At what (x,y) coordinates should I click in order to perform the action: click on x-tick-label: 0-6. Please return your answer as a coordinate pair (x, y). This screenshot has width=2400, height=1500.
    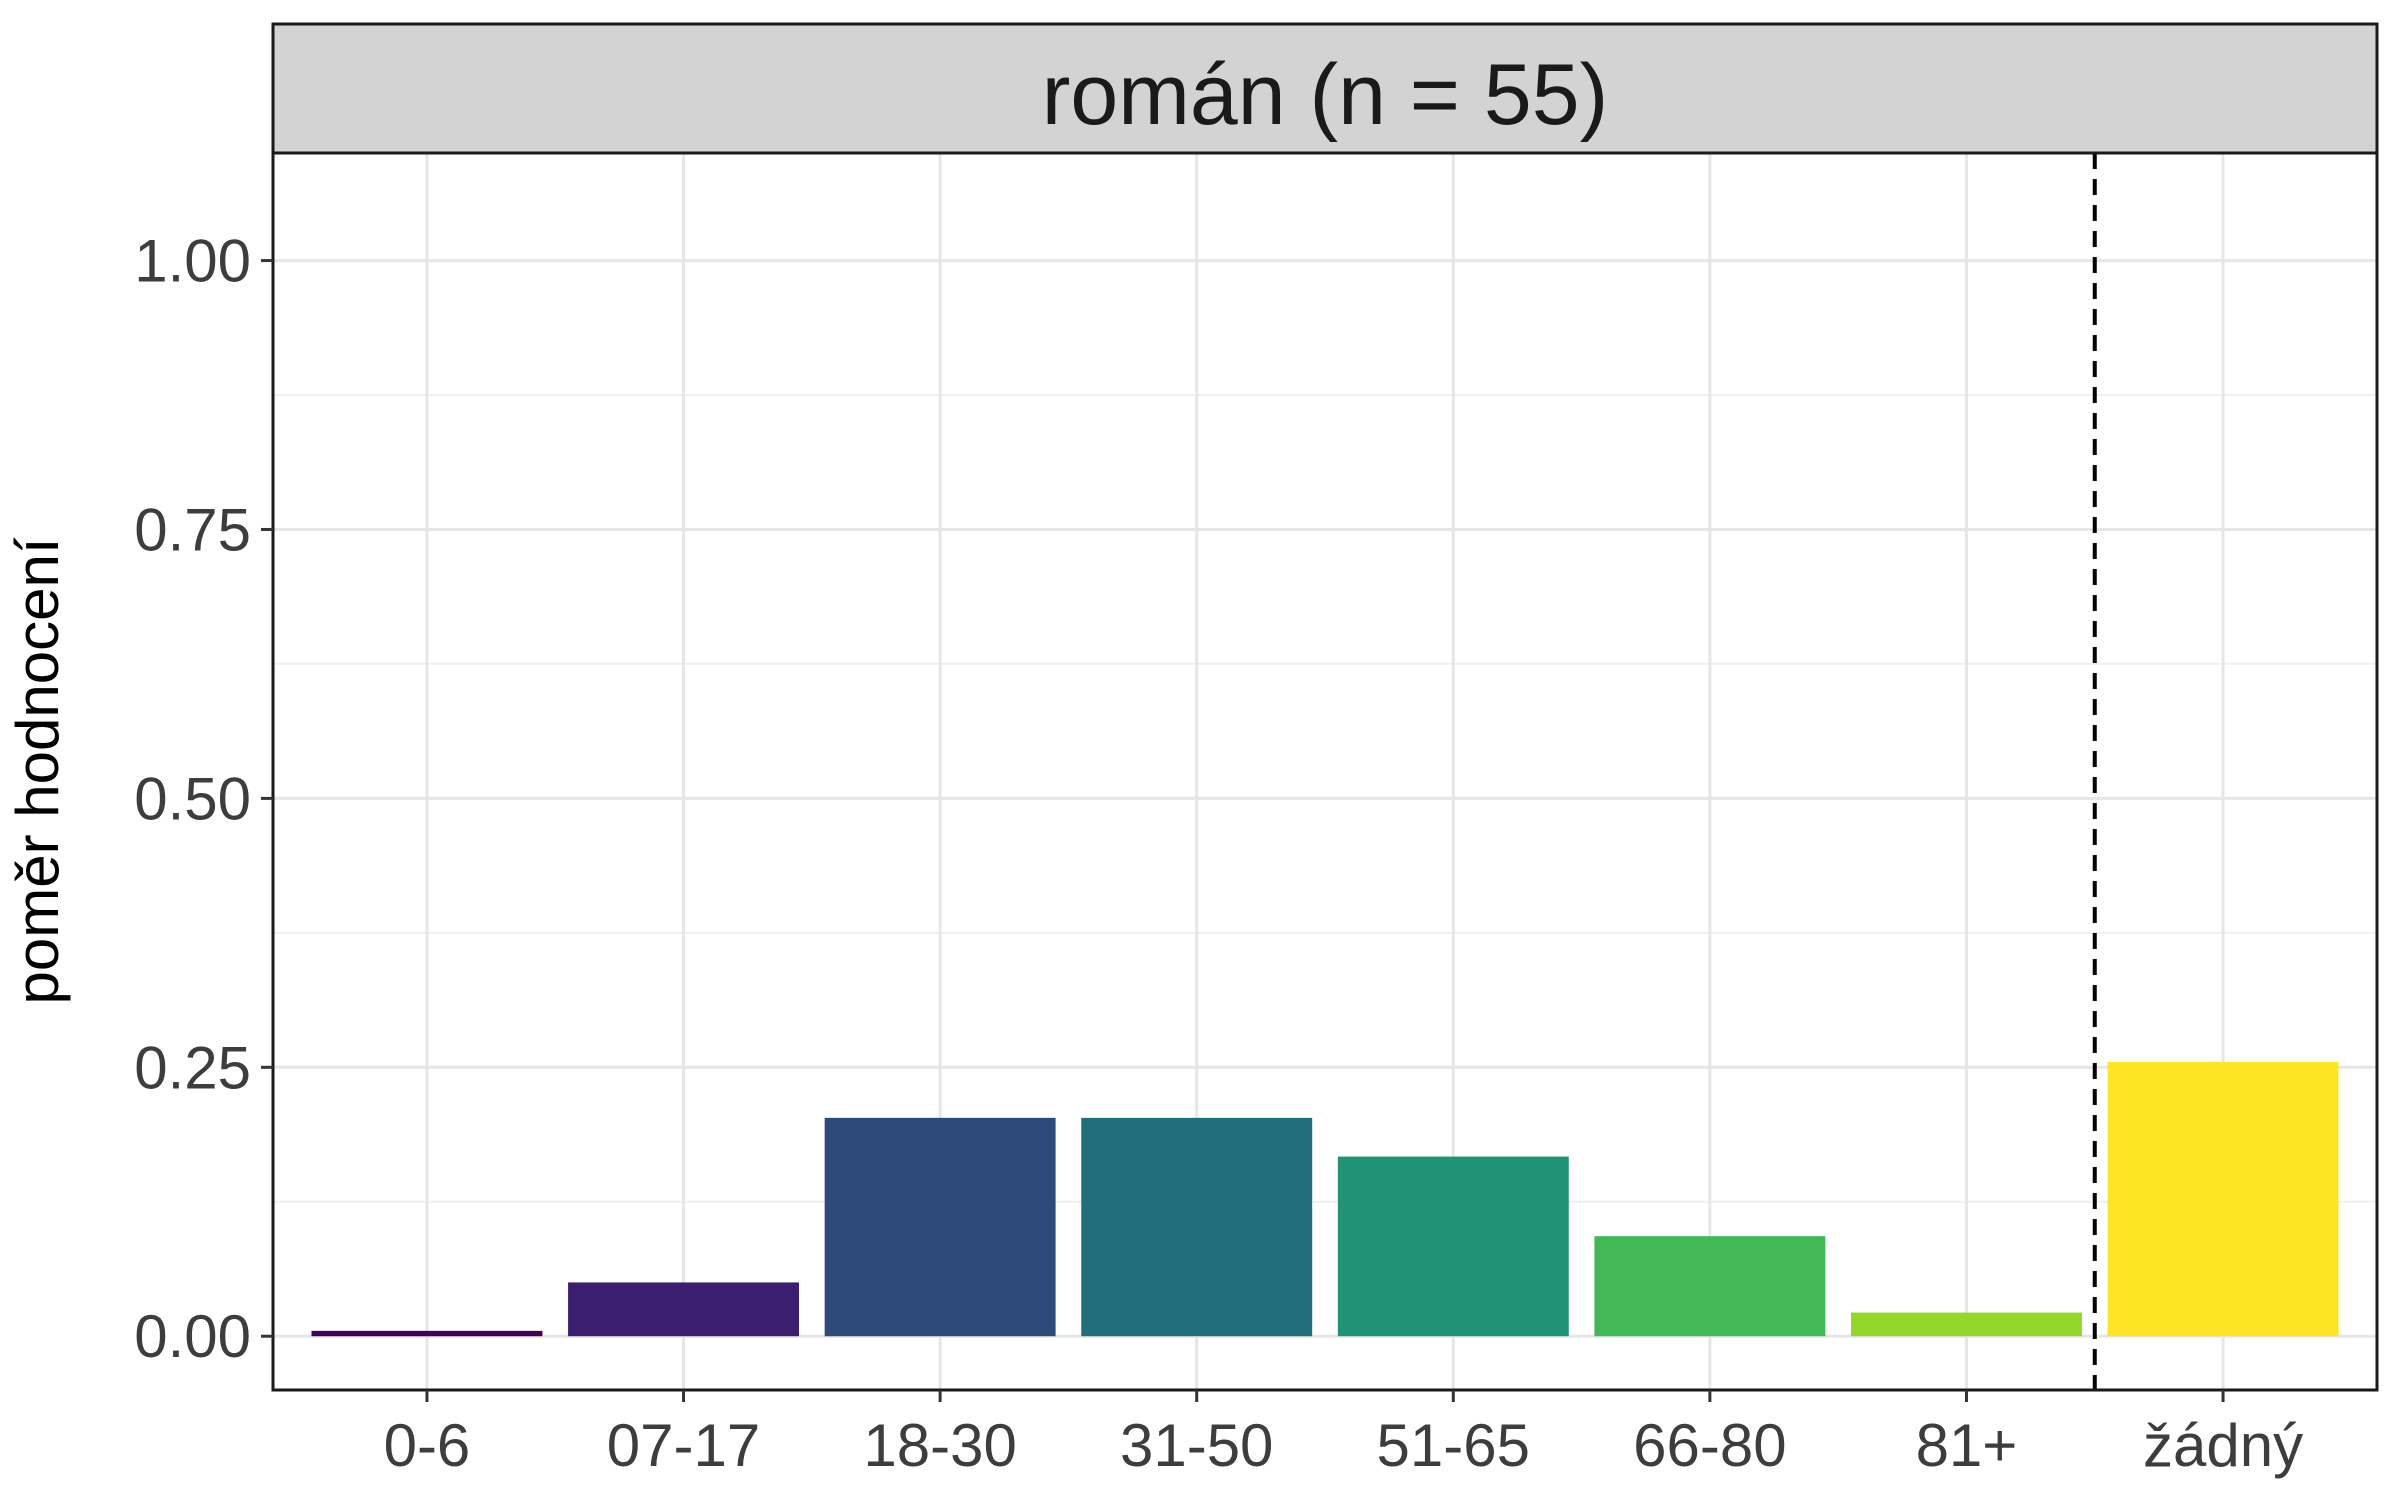
    Looking at the image, I should click on (427, 1445).